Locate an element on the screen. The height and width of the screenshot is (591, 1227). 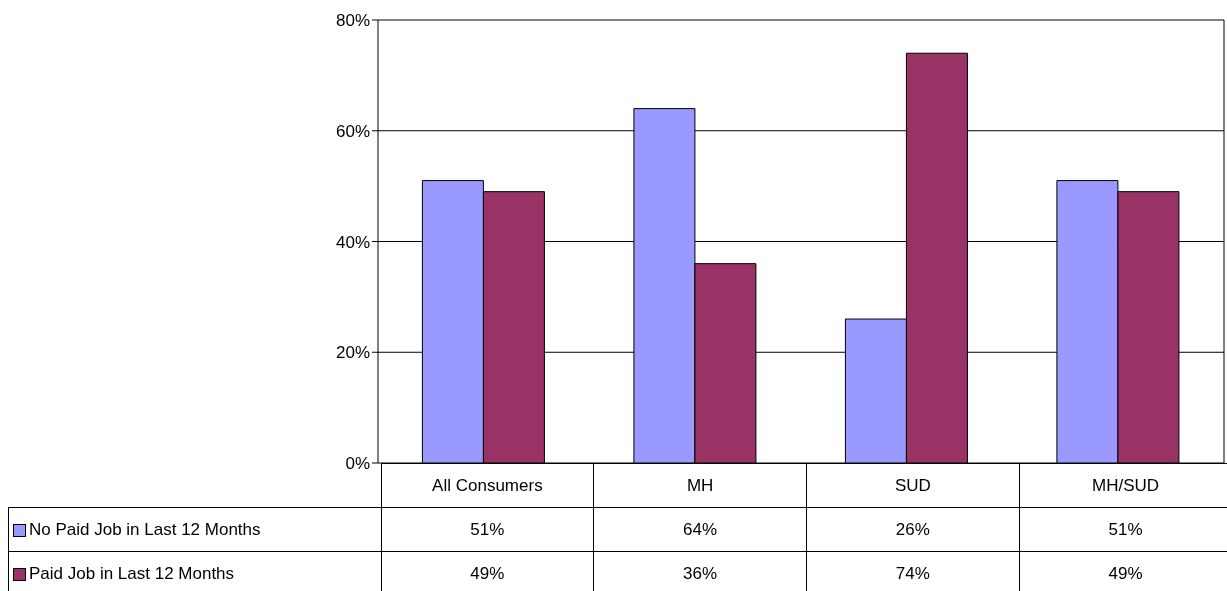
y-tick-label: 40% is located at coordinates (352, 242).